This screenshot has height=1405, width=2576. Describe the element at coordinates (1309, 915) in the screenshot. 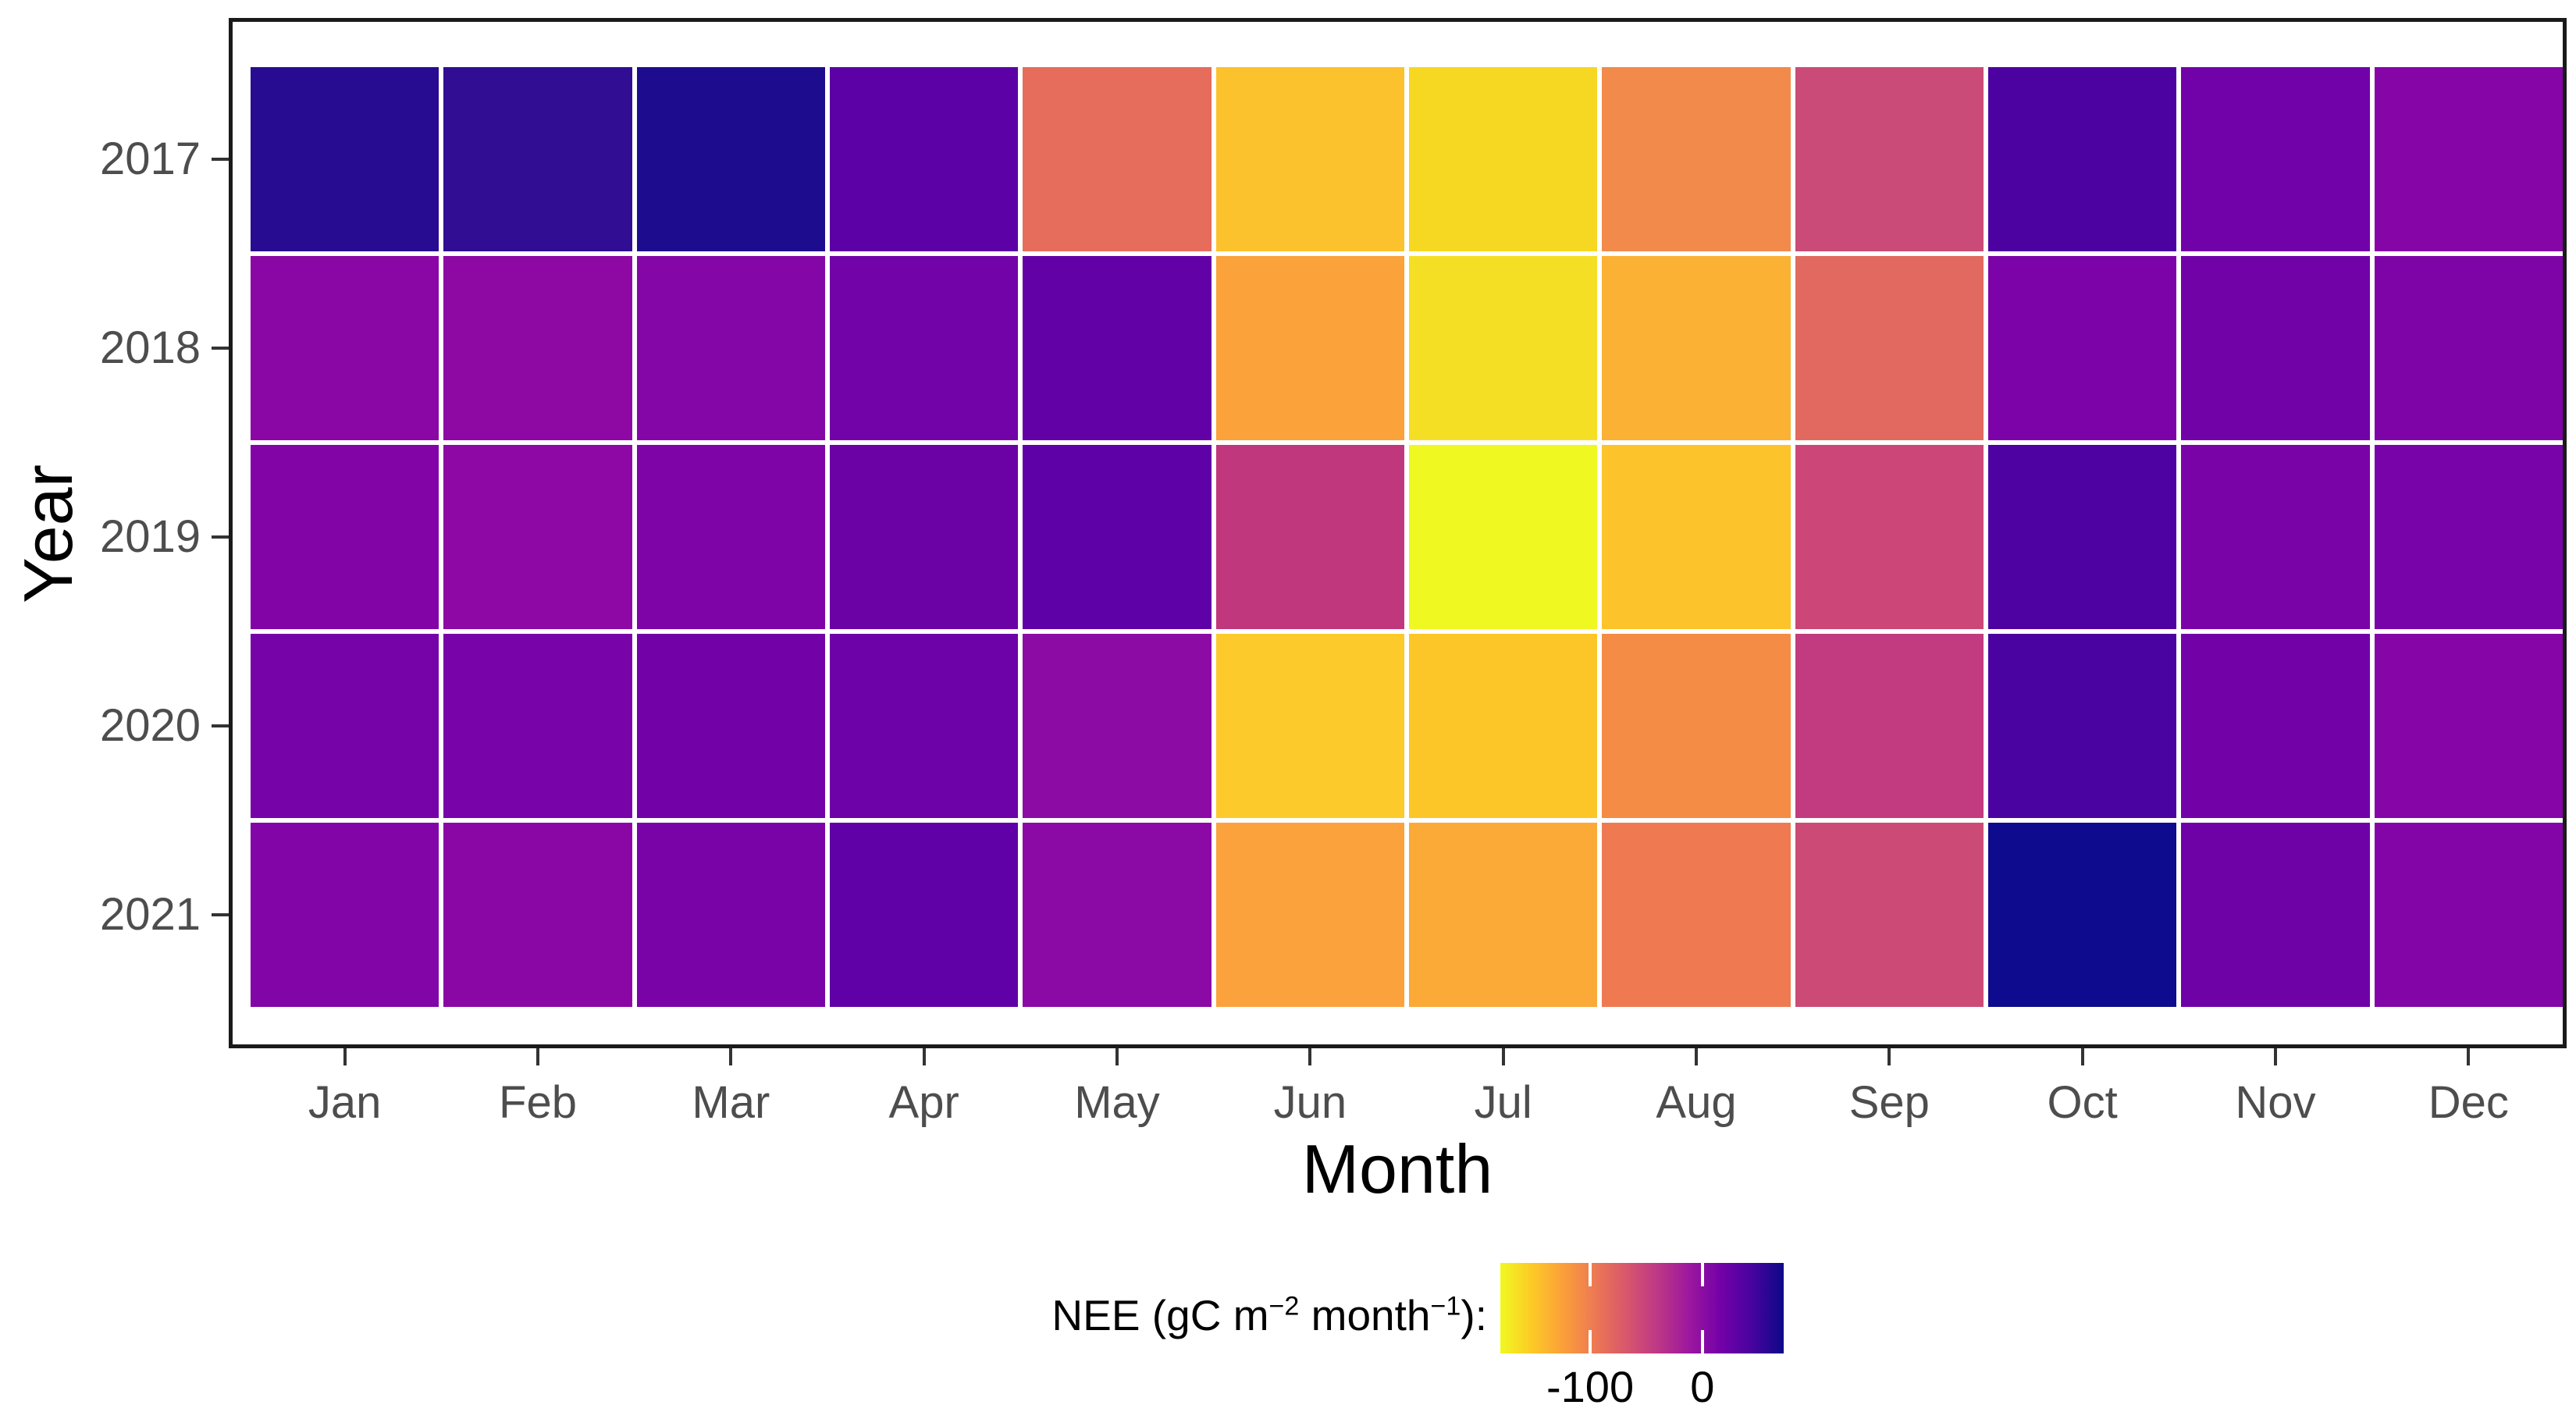

I see `heatmap-cell-2021-Jun` at that location.